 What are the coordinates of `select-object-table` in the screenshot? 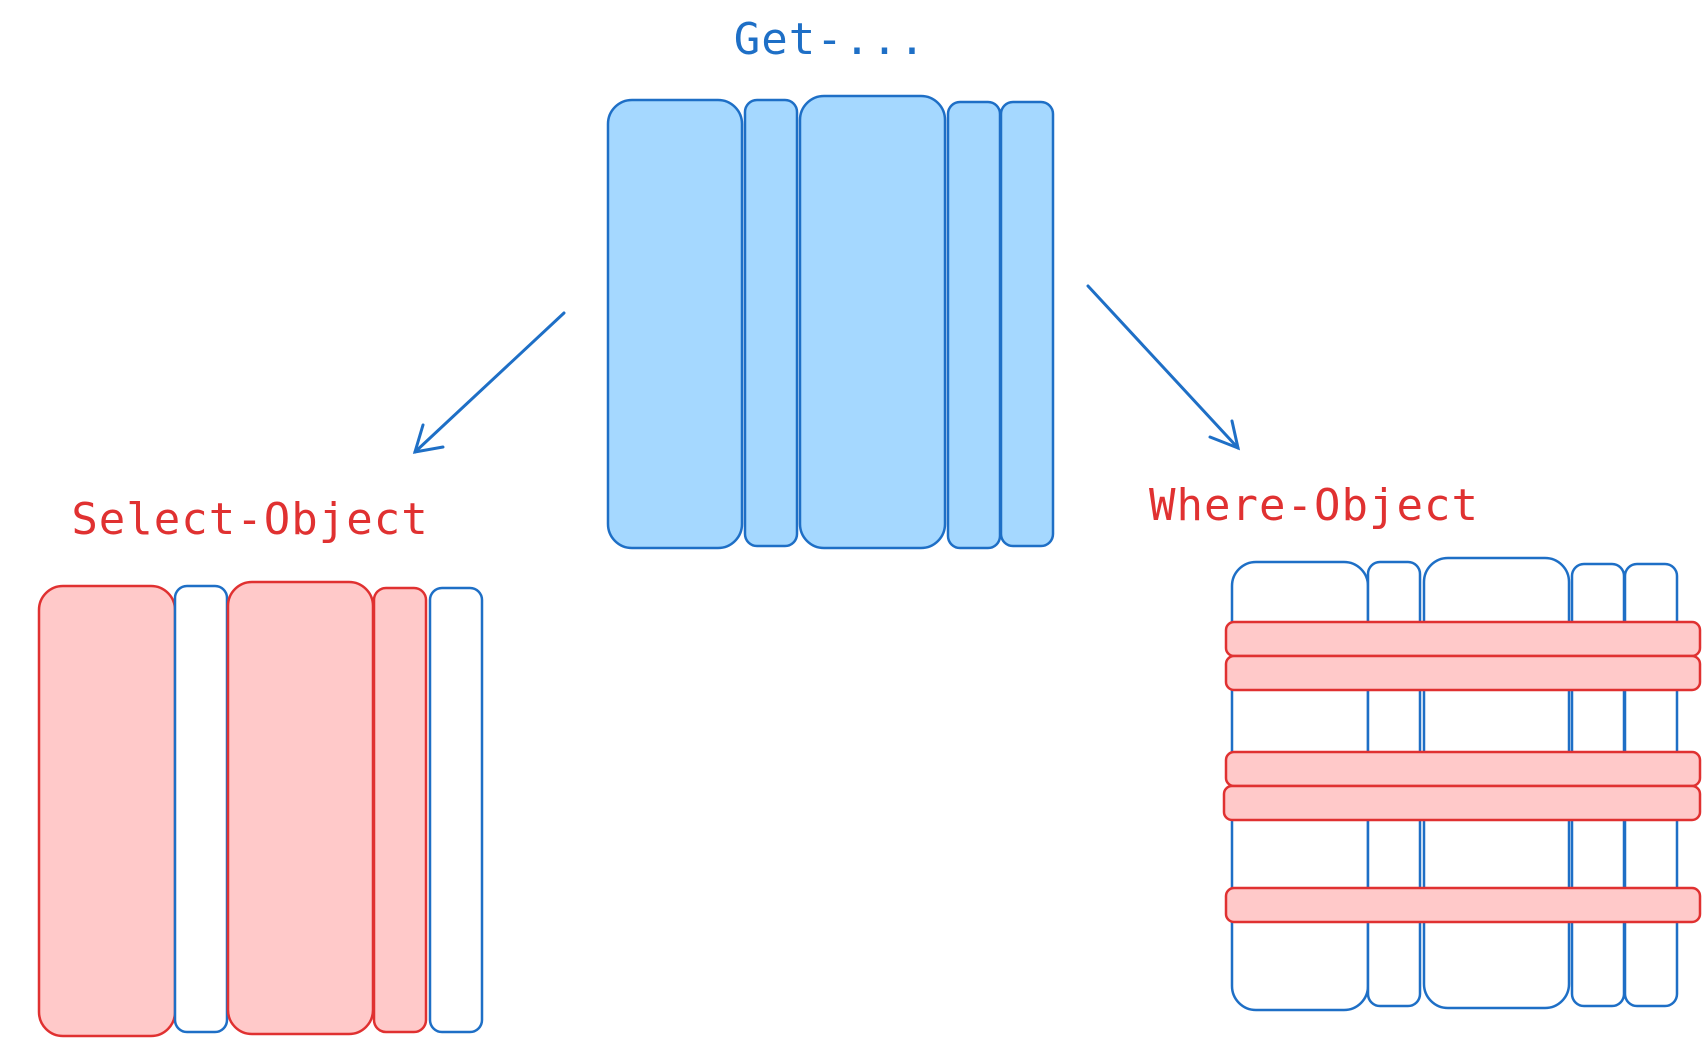 It's located at (260, 809).